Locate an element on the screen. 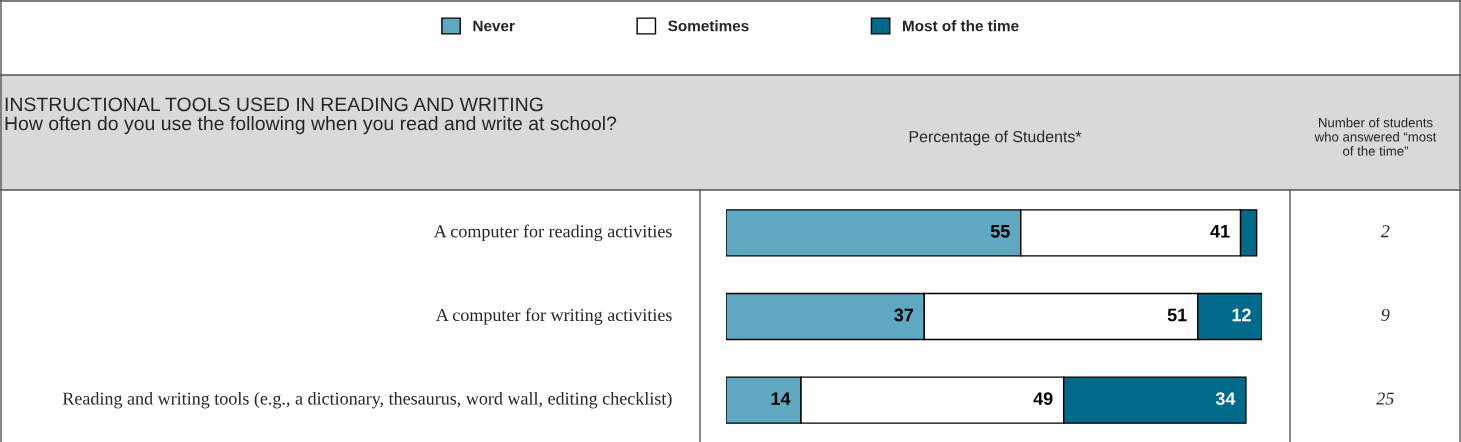 The width and height of the screenshot is (1461, 442). y-tick-label: Reading and writing tools (e.g., a dictionary, thesaurus, word wall, editing checklist) is located at coordinates (367, 400).